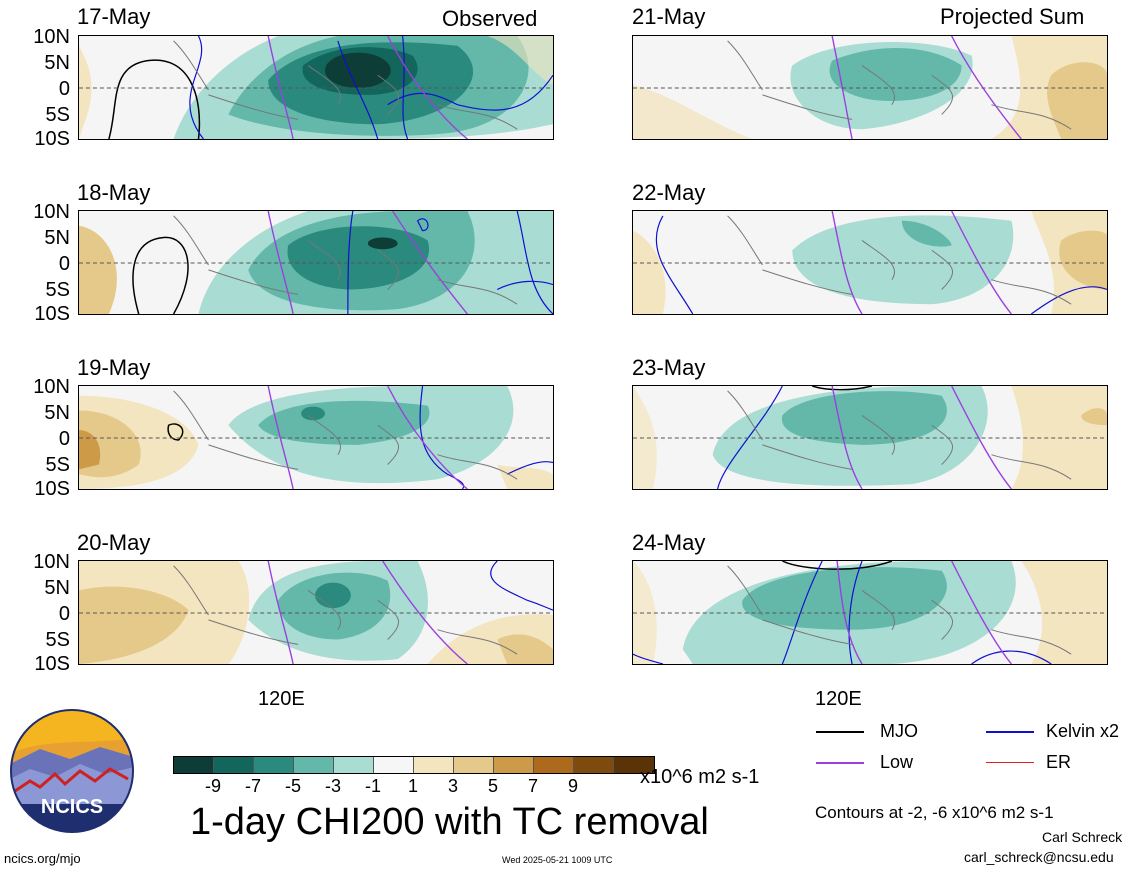  I want to click on colorbar-tick-label: -9, so click(212, 786).